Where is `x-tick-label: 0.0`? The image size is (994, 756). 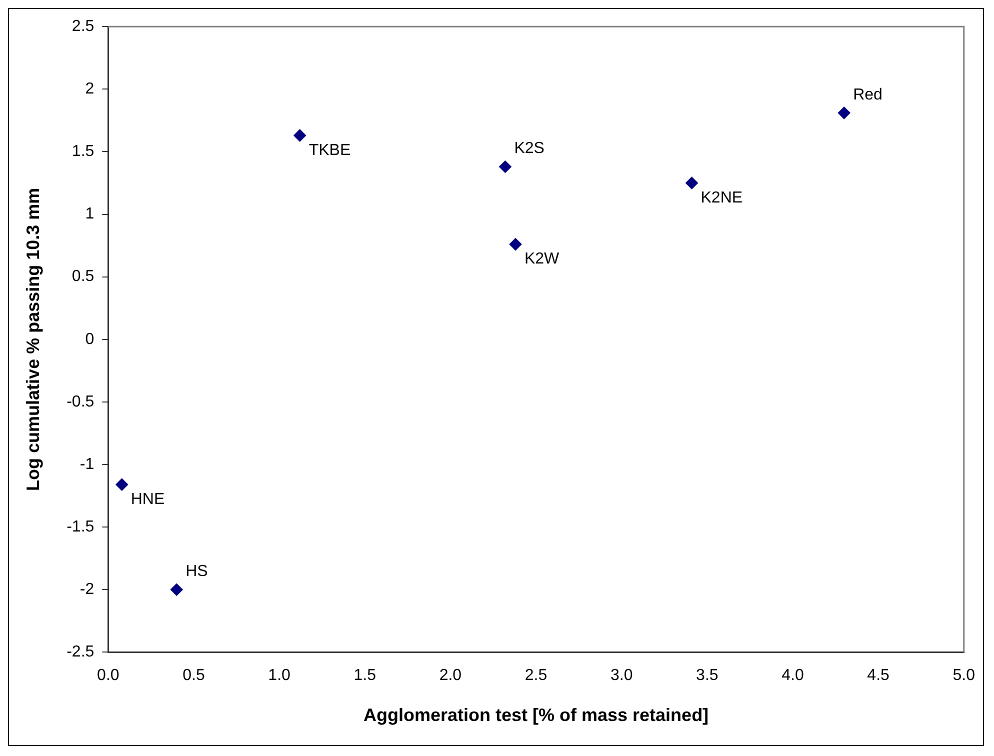 x-tick-label: 0.0 is located at coordinates (108, 675).